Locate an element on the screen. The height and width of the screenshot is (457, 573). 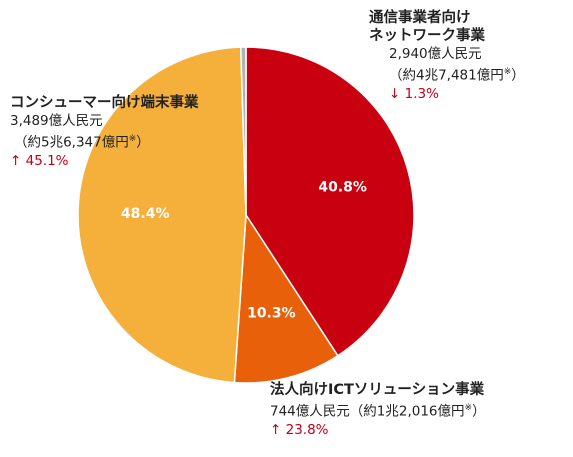
ict-name: 法人向けICTソリューション事業 is located at coordinates (377, 390).